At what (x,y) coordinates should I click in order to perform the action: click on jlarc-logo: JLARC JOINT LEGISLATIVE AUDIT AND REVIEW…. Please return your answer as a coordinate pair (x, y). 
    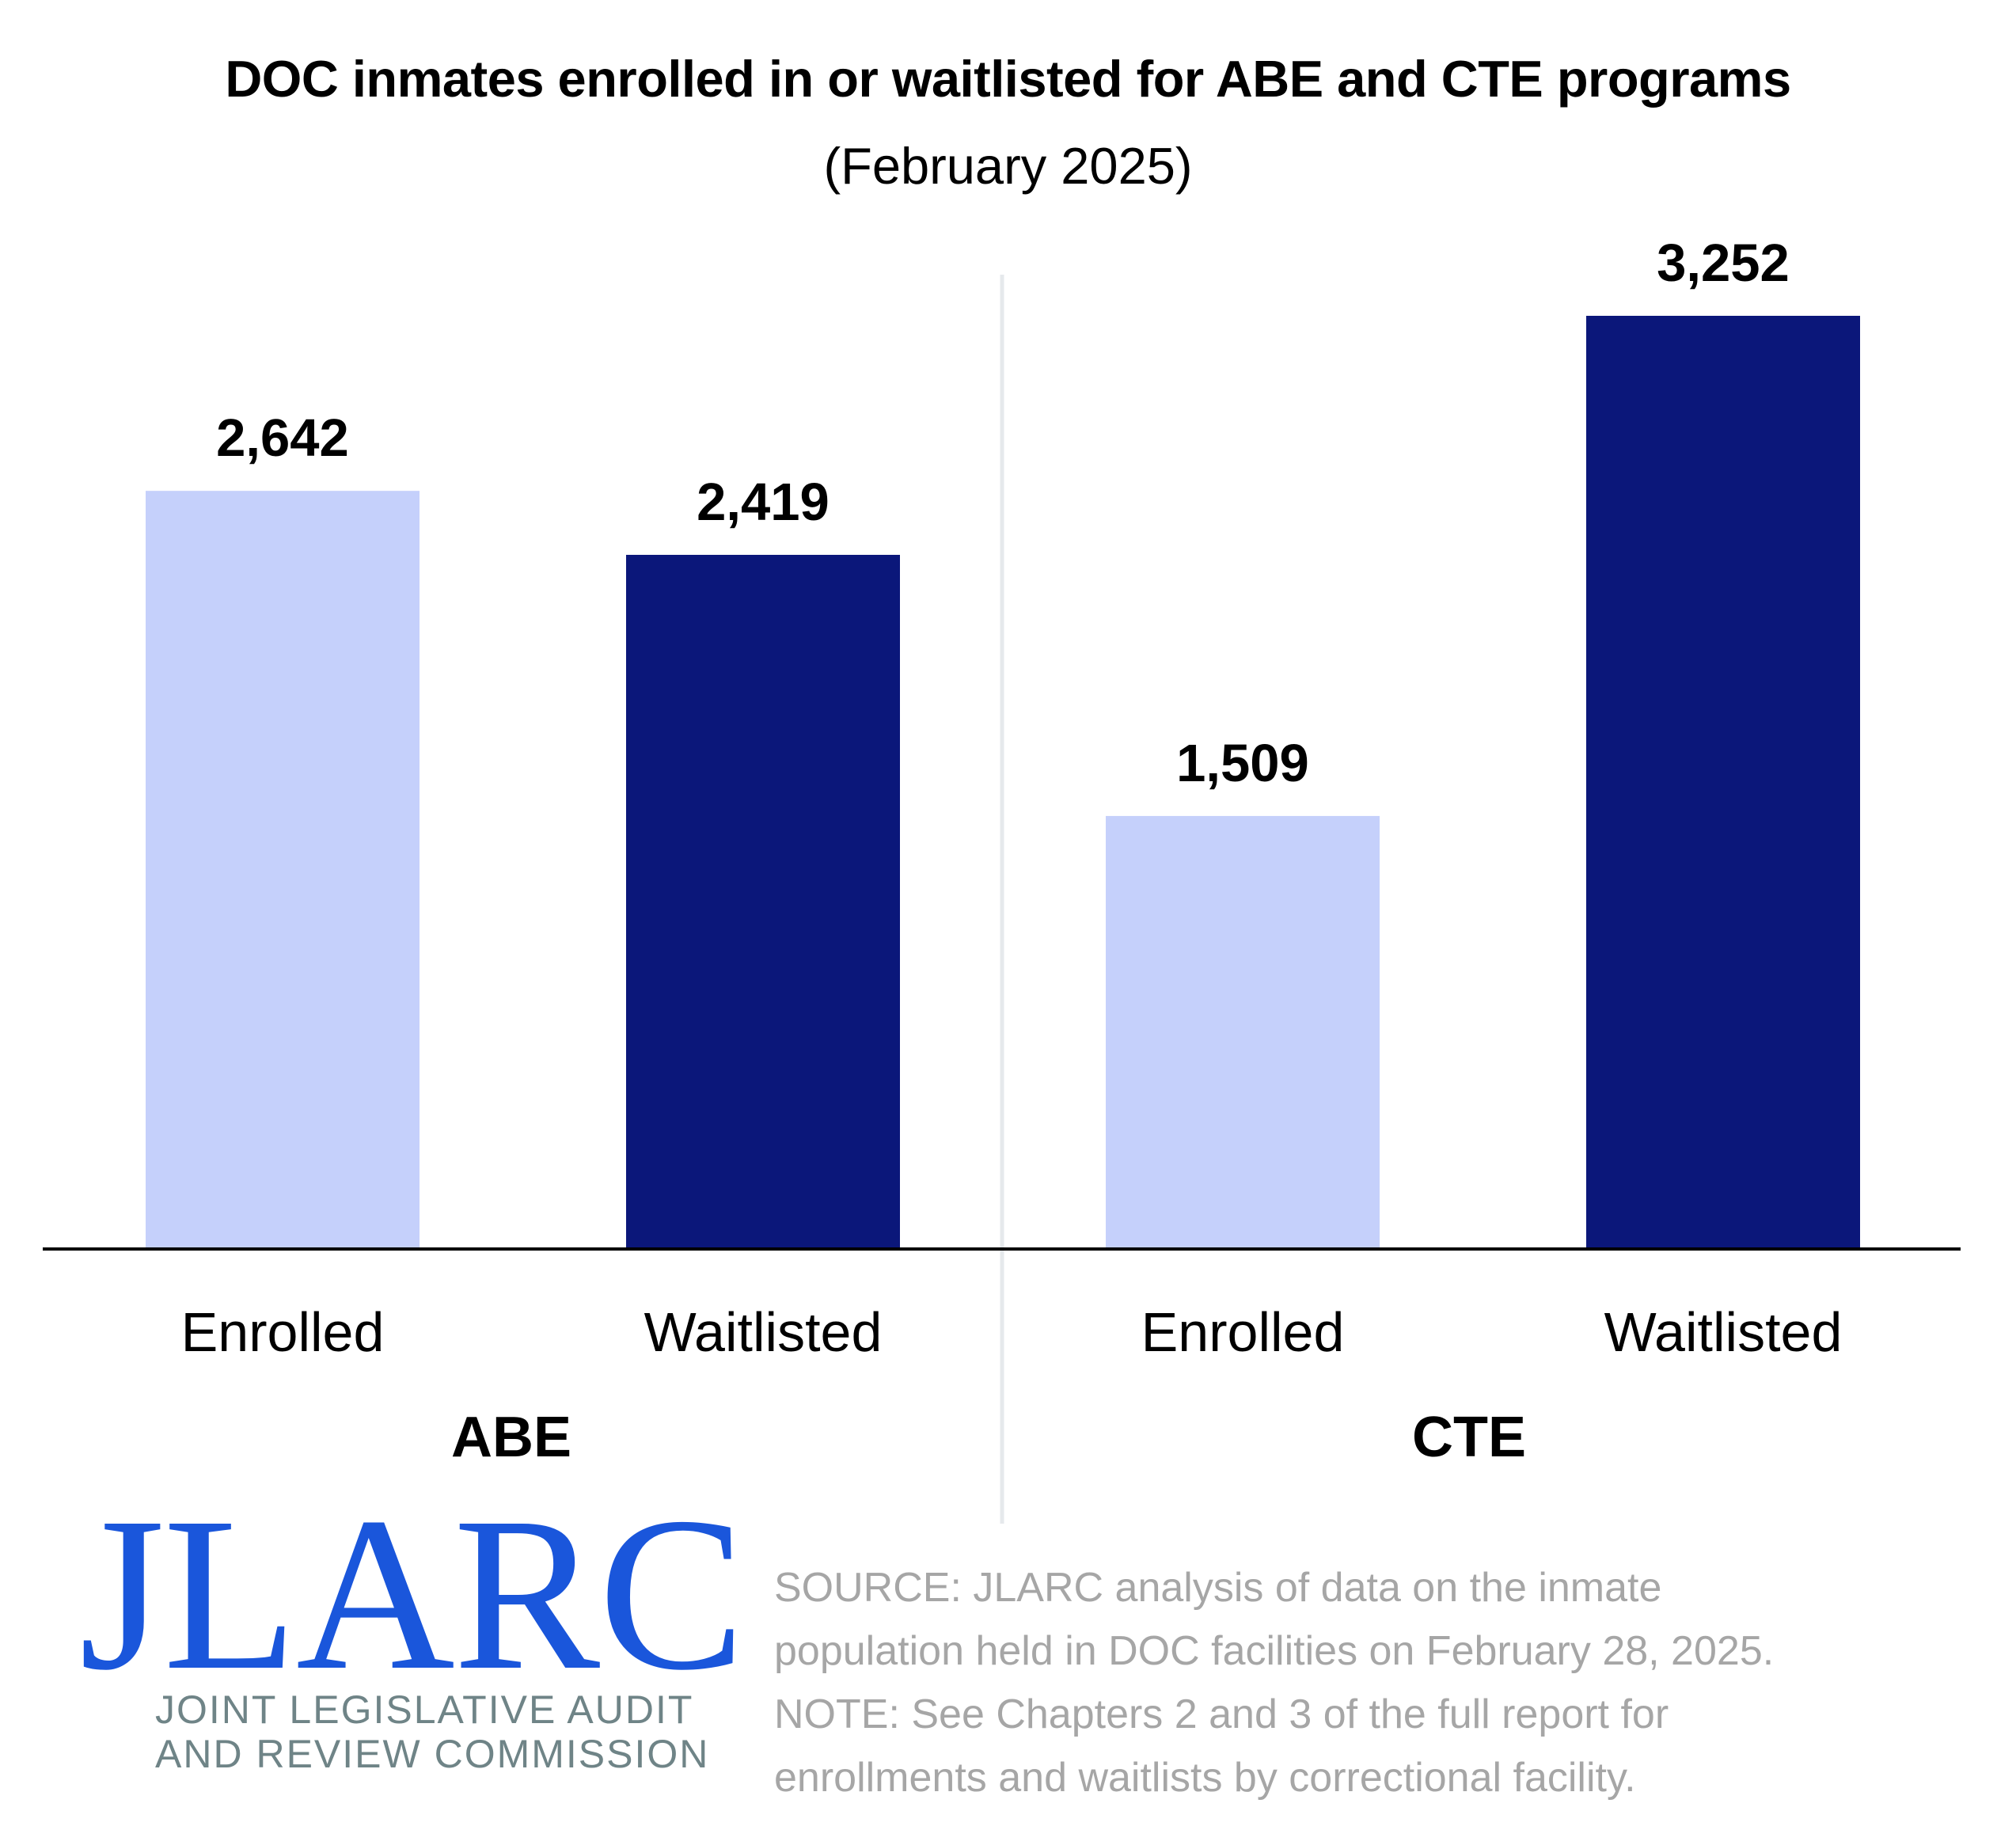
    Looking at the image, I should click on (412, 1629).